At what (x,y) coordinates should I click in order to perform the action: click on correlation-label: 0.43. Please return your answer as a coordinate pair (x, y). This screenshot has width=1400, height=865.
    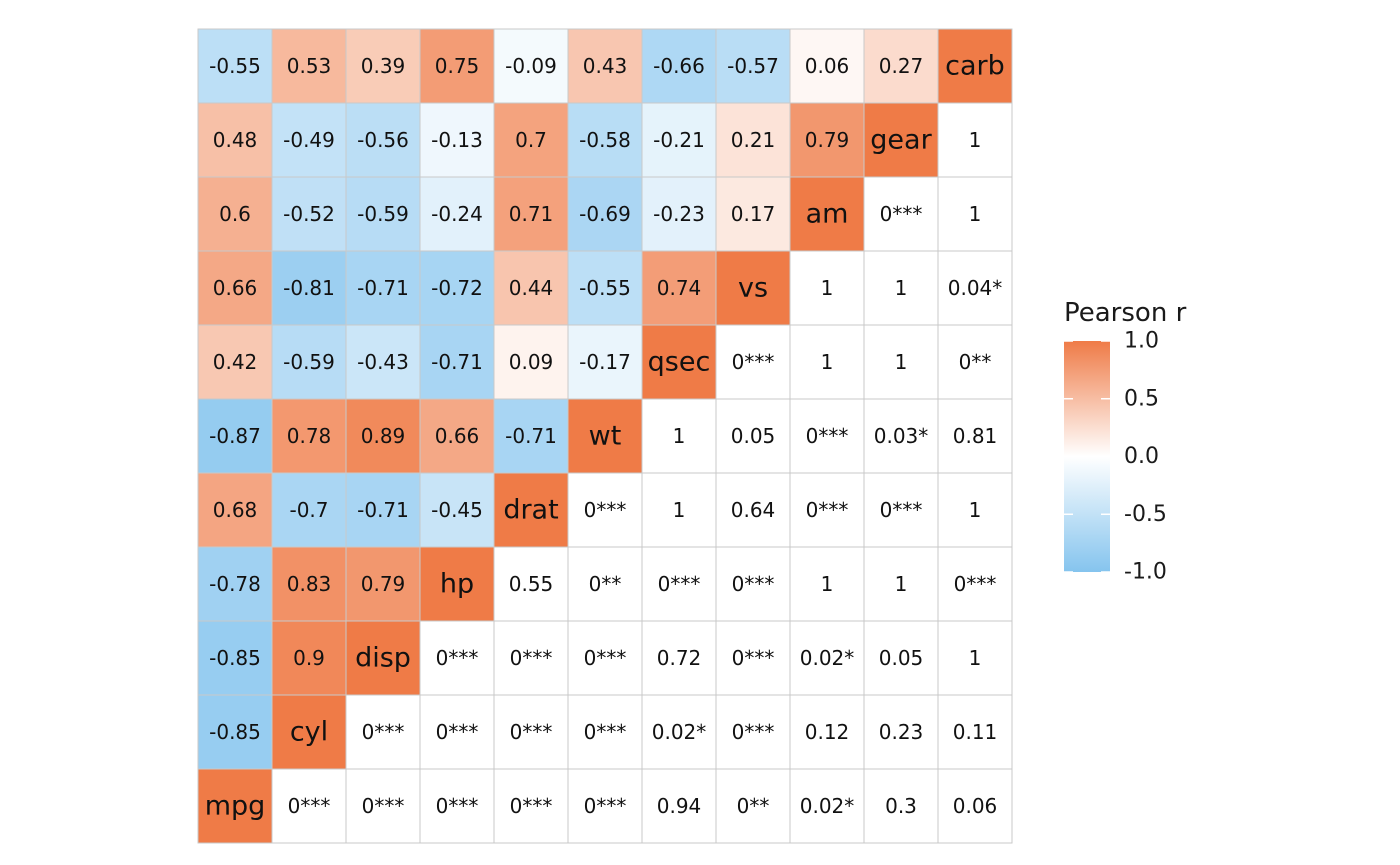
    Looking at the image, I should click on (605, 66).